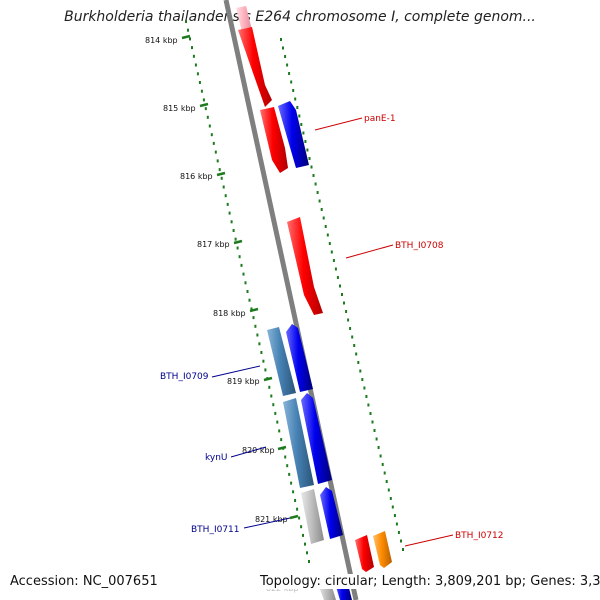 Image resolution: width=600 pixels, height=600 pixels. I want to click on gene-label-kynU: kynU, so click(216, 458).